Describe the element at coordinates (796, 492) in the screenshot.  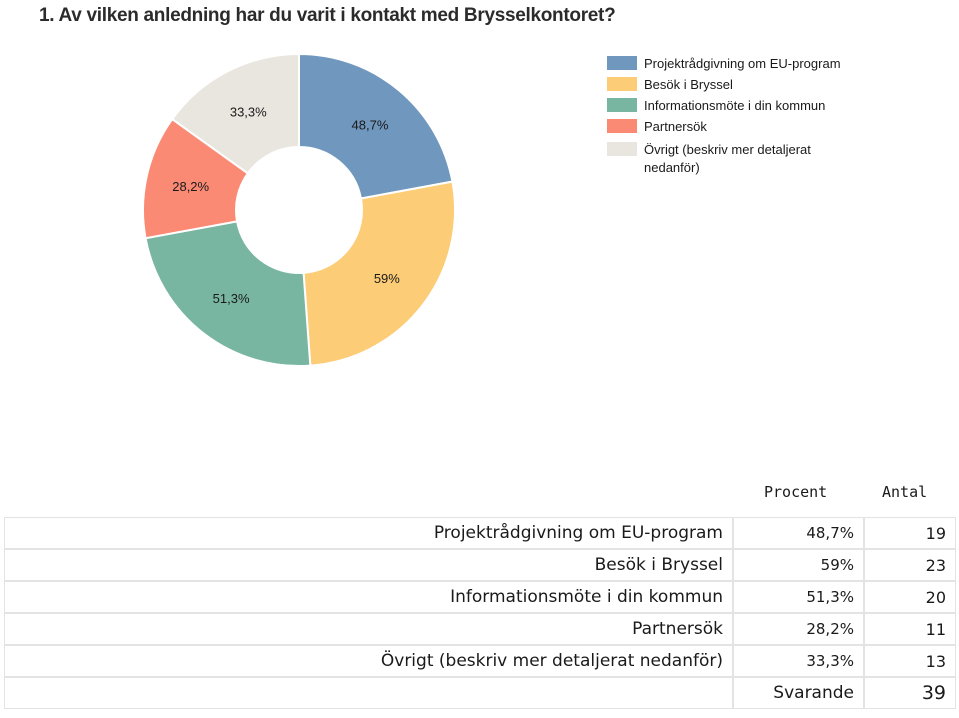
I see `header-procent: Procent` at that location.